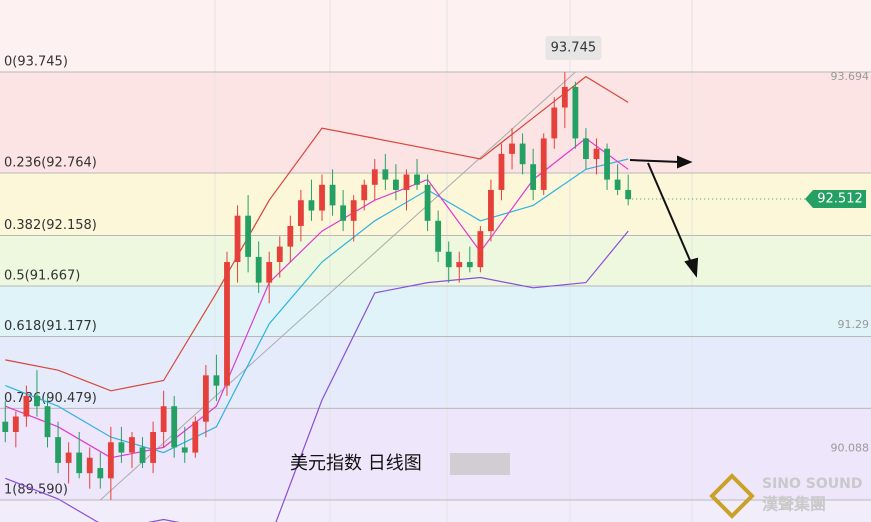 The height and width of the screenshot is (522, 871). What do you see at coordinates (794, 504) in the screenshot?
I see `watermark: 漢聲集團` at bounding box center [794, 504].